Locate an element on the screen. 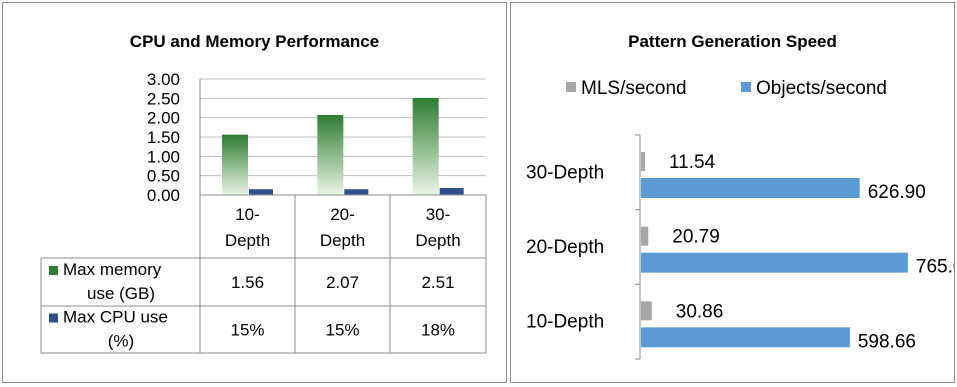  data-label: 20.79 is located at coordinates (696, 237).